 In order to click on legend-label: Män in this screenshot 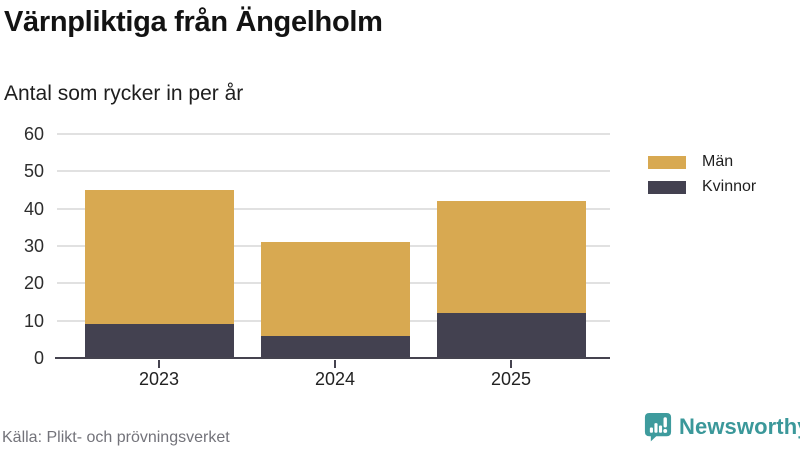, I will do `click(718, 161)`.